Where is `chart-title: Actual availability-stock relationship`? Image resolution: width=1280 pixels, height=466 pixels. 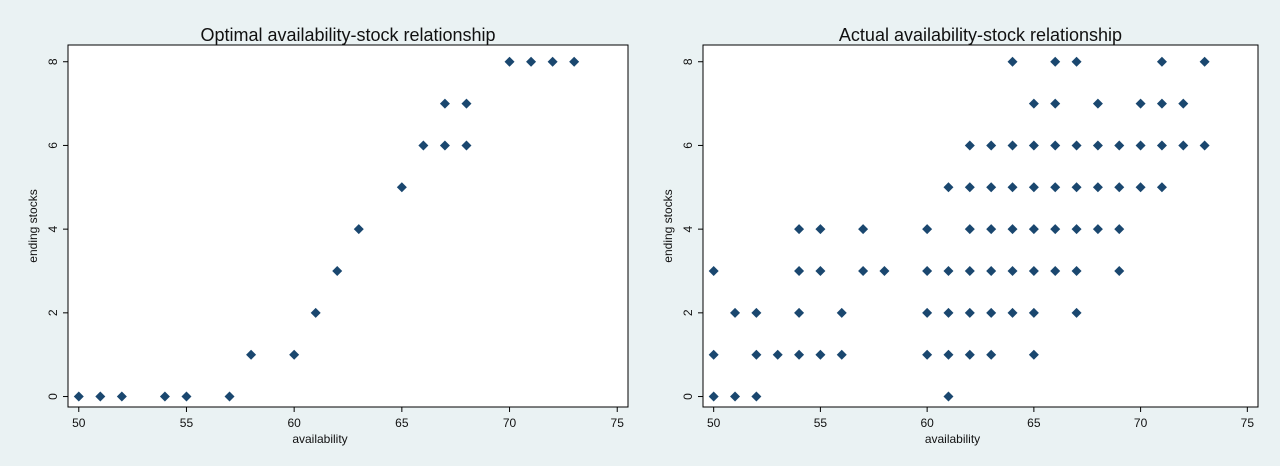 chart-title: Actual availability-stock relationship is located at coordinates (980, 35).